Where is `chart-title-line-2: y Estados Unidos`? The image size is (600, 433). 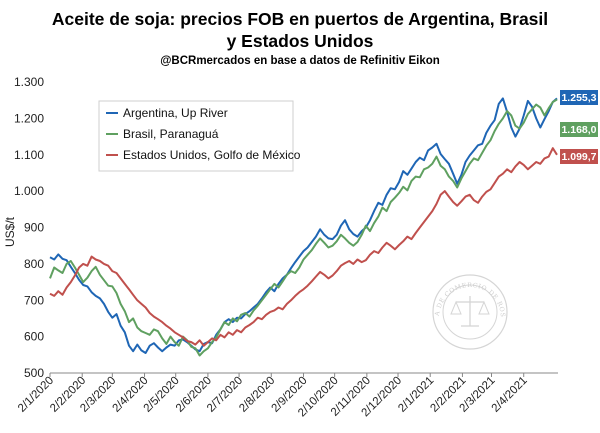
chart-title-line-2: y Estados Unidos is located at coordinates (300, 41).